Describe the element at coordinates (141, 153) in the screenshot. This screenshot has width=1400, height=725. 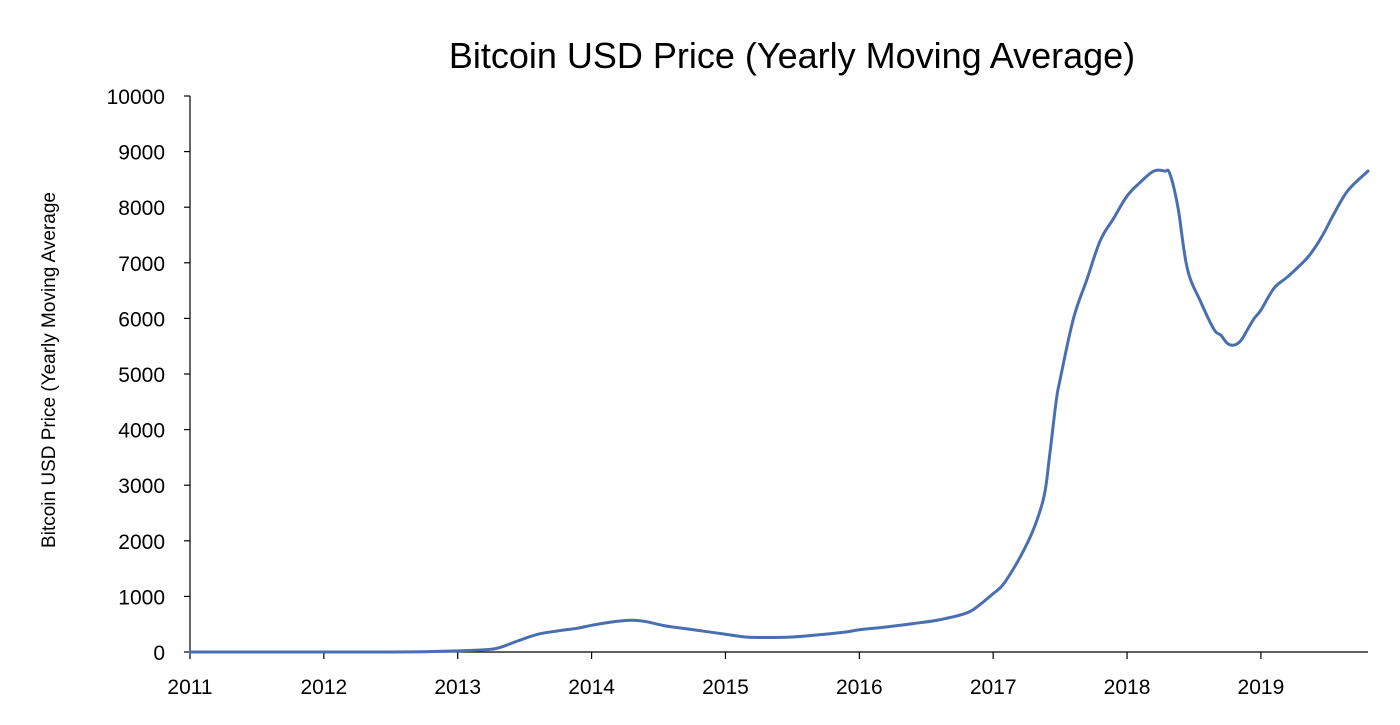
I see `y-tick-label: 9000` at that location.